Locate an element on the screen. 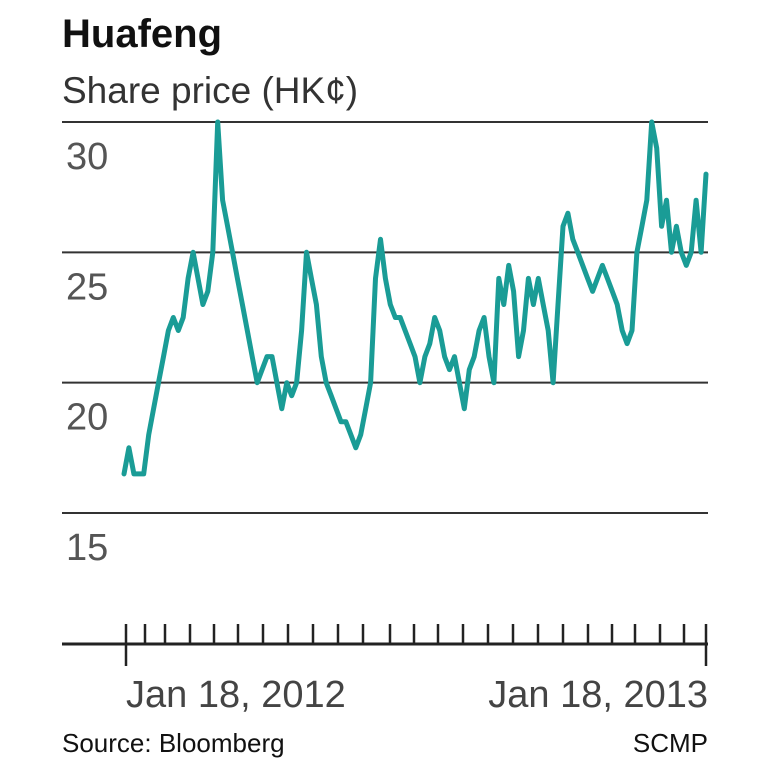 This screenshot has height=768, width=768. y-axis-labels: 30 25 20 15 is located at coordinates (87, 352).